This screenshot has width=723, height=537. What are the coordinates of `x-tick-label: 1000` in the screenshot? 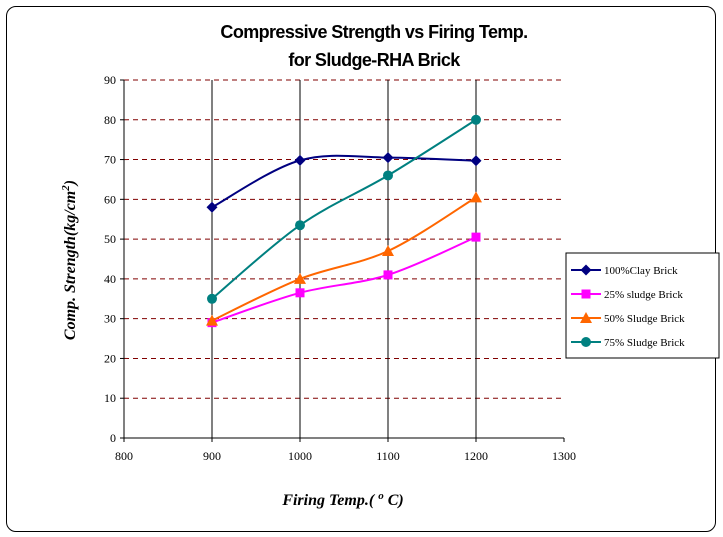 It's located at (300, 456).